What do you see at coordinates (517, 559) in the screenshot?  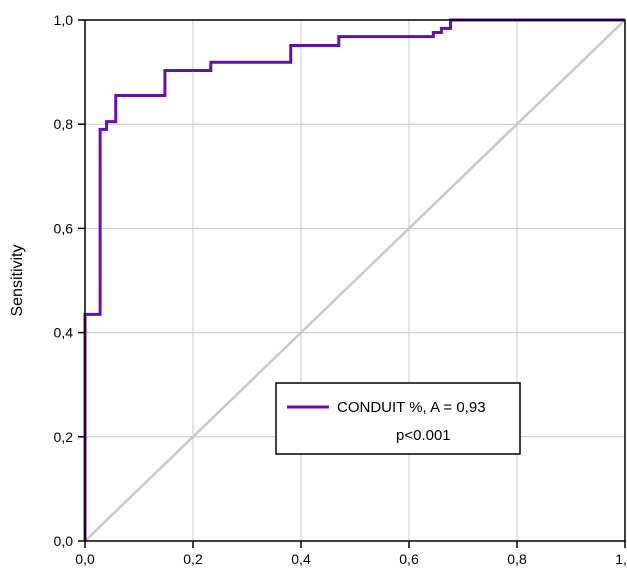 I see `x-tick-label: 0,8` at bounding box center [517, 559].